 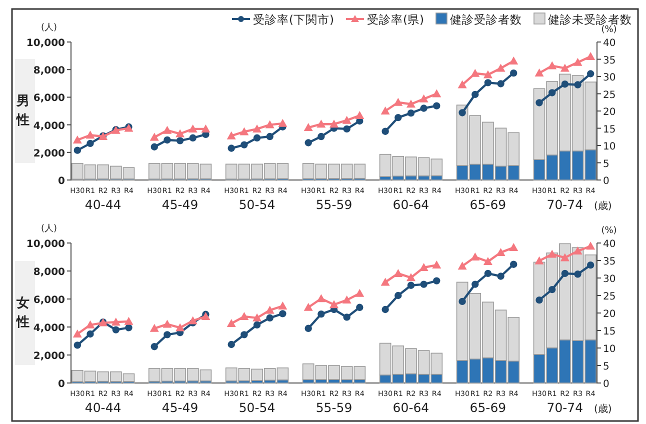 What do you see at coordinates (293, 19) in the screenshot?
I see `legend-label: 受診率(下関市)` at bounding box center [293, 19].